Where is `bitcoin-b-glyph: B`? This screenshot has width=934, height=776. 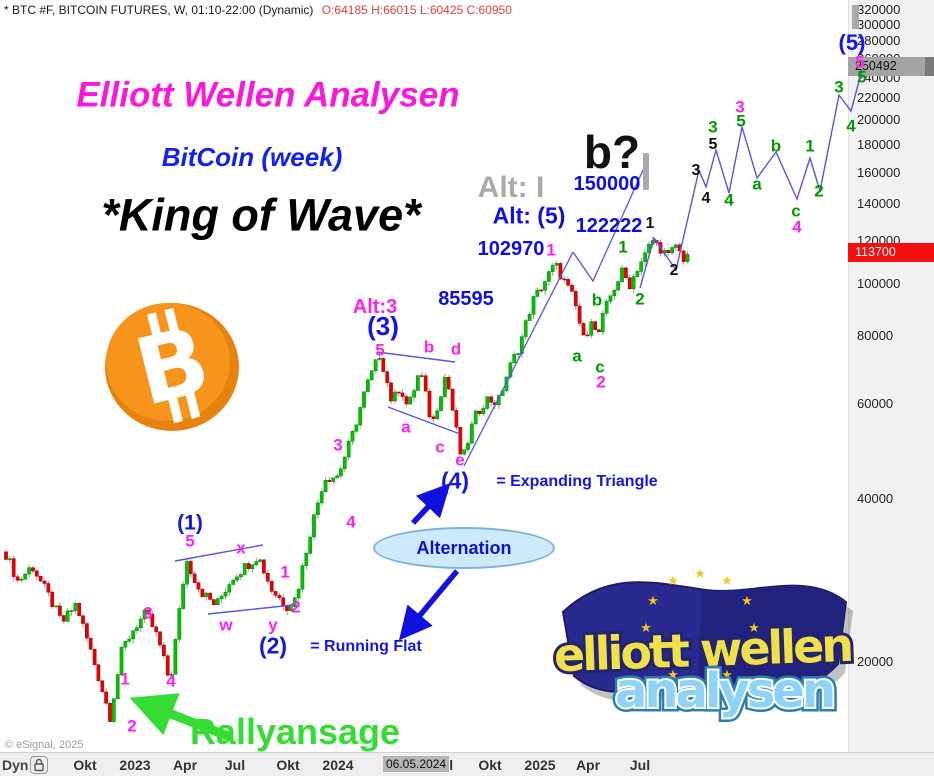
bitcoin-b-glyph: B is located at coordinates (172, 366).